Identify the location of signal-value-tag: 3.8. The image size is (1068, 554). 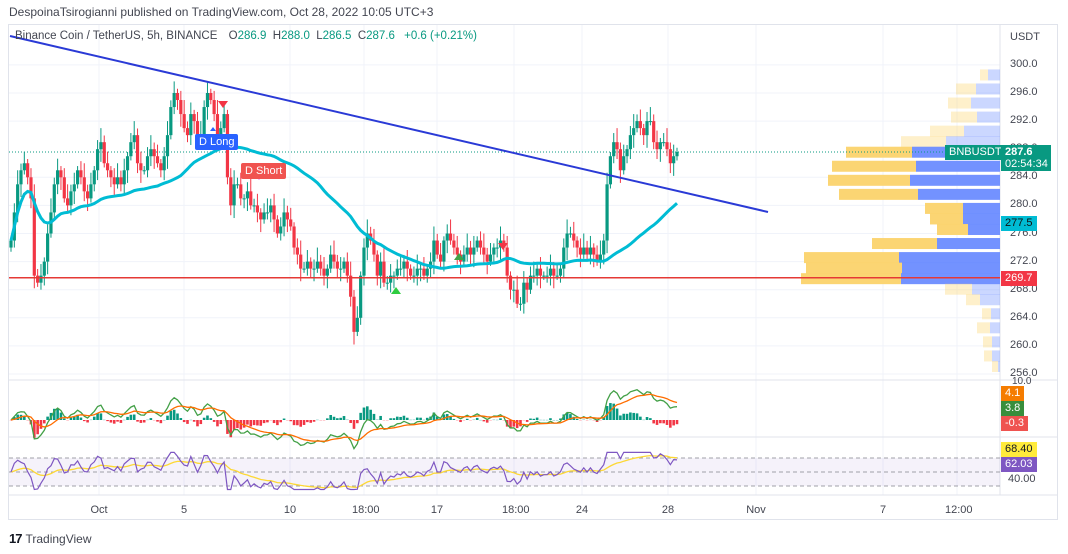
(1013, 408).